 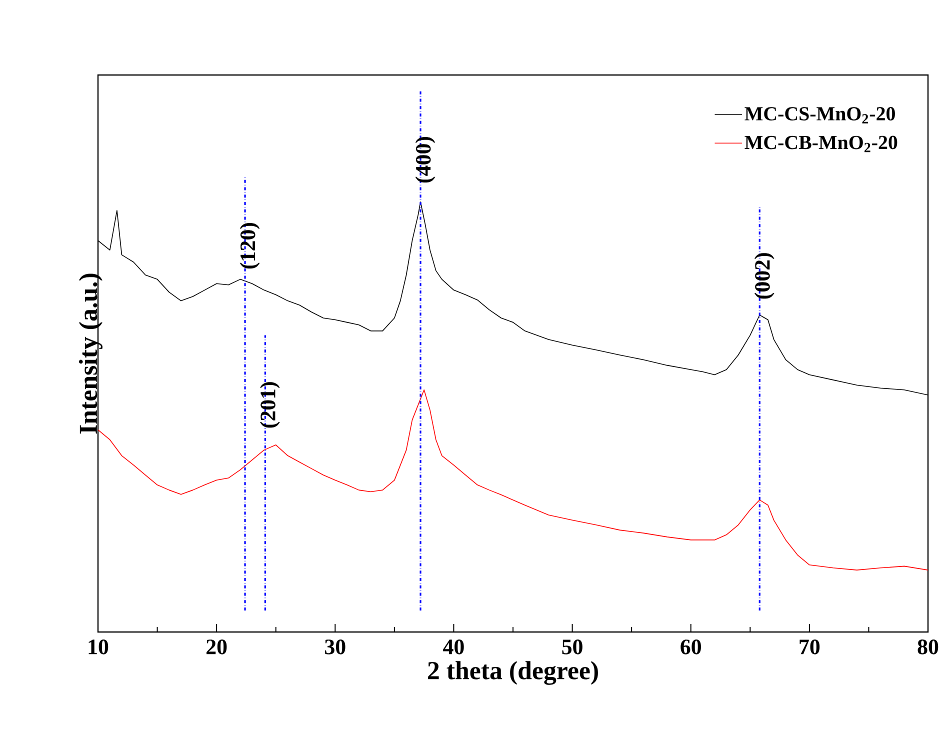 What do you see at coordinates (821, 144) in the screenshot?
I see `legend-label: MC-CB-MnO$_{2}$-20` at bounding box center [821, 144].